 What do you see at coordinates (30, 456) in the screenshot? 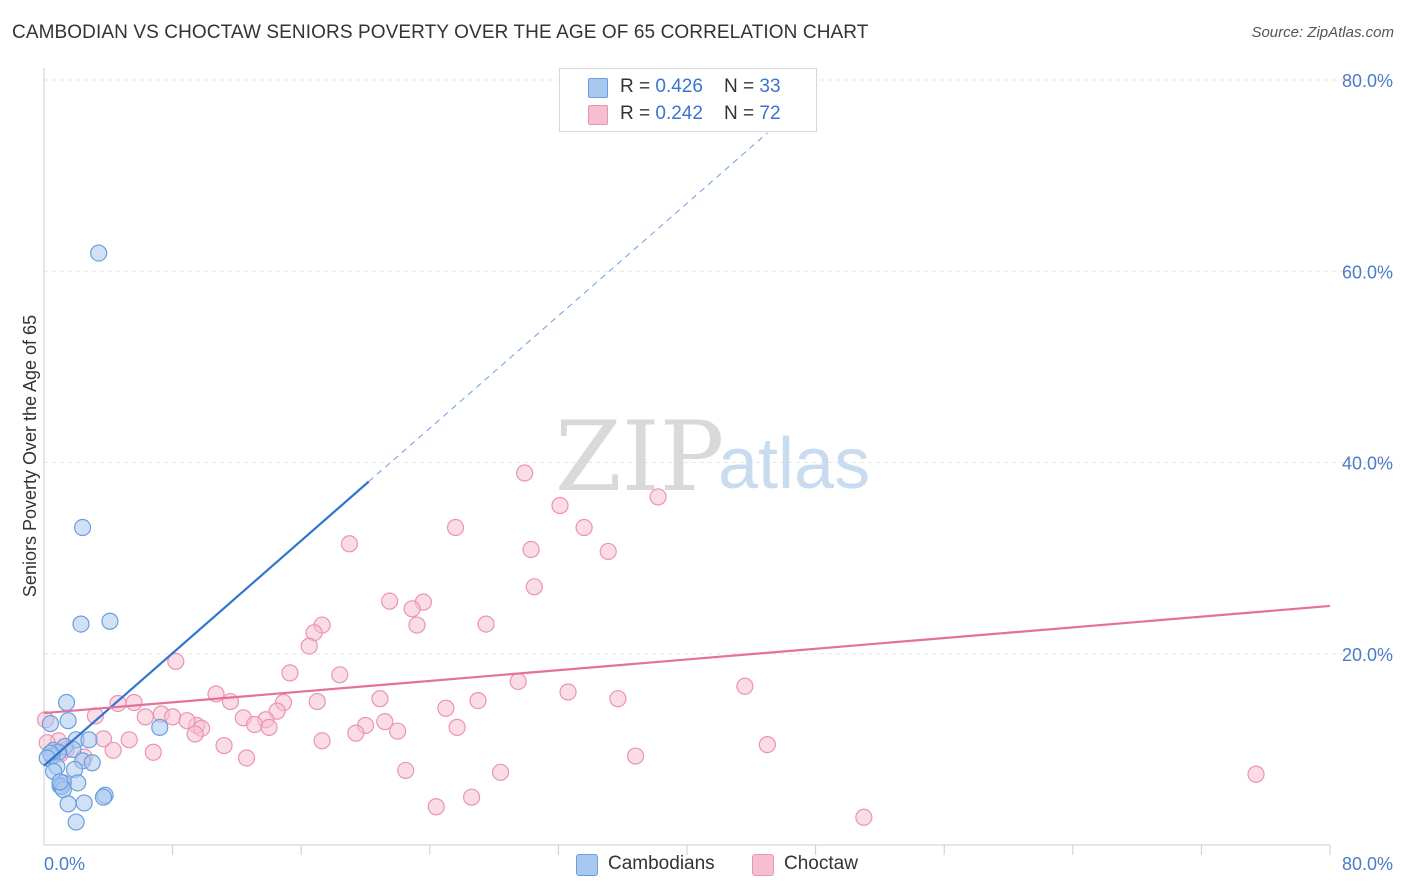
I see `y-axis-title: Seniors Poverty Over the Age of 65` at bounding box center [30, 456].